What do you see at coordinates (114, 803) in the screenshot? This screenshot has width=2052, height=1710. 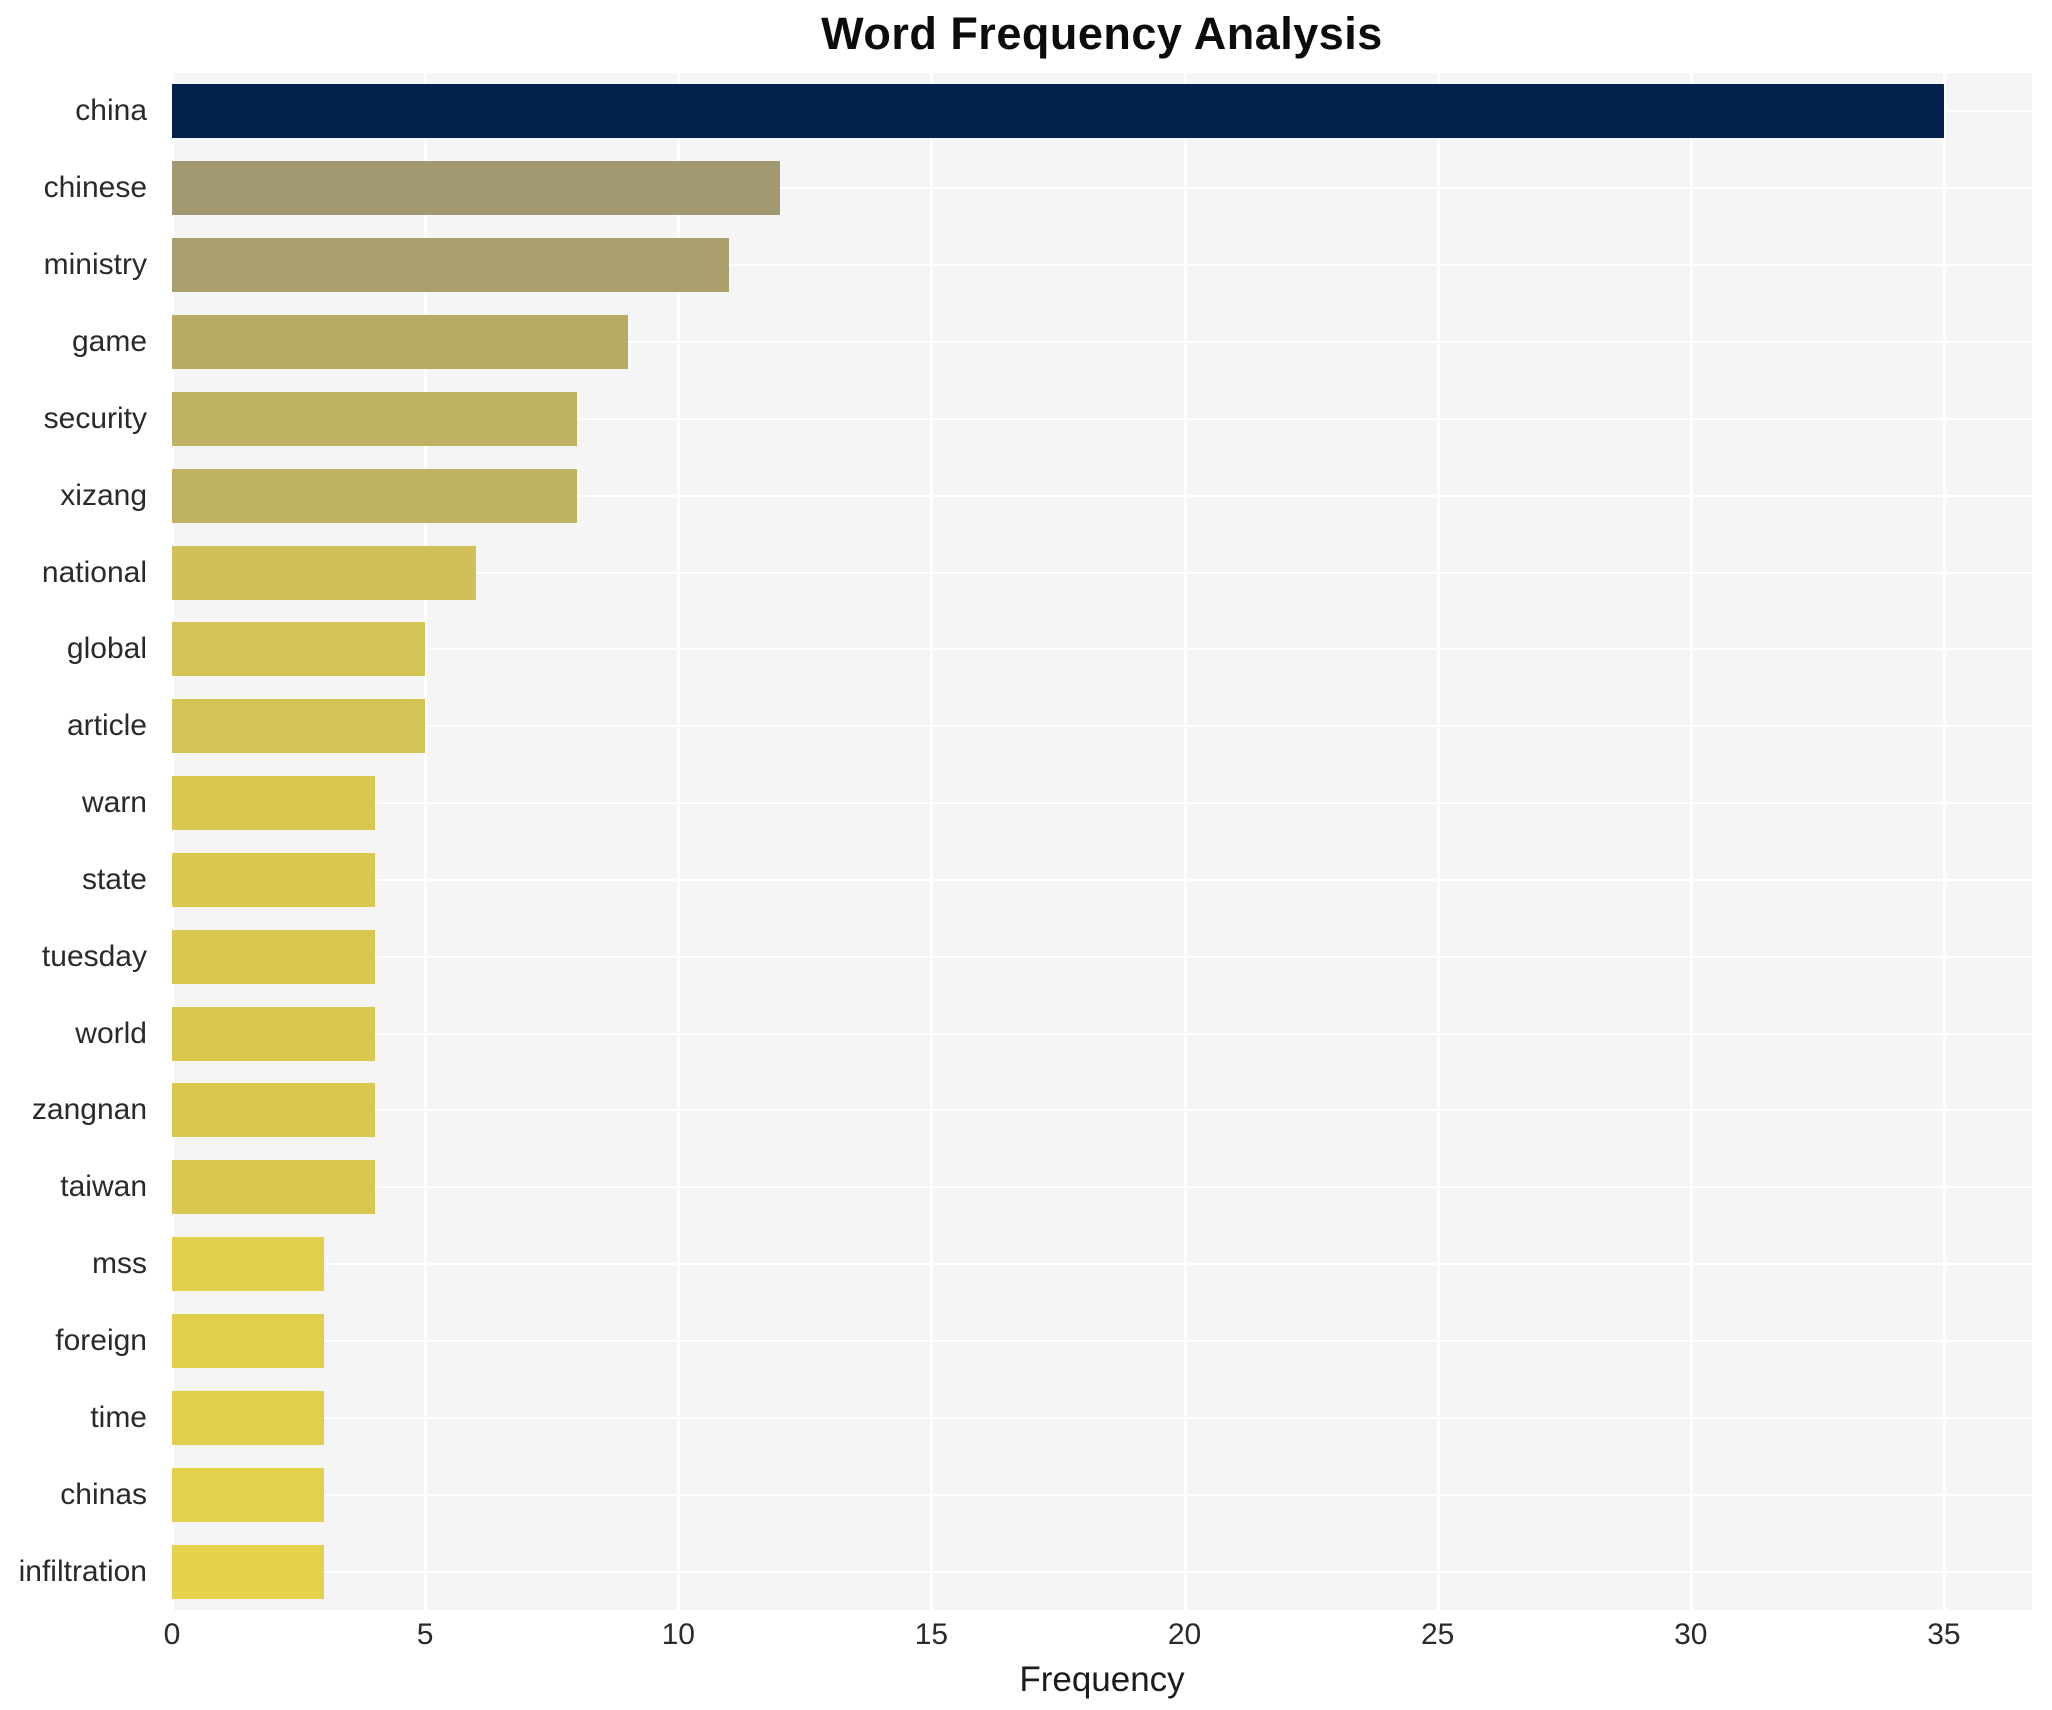 I see `y-tick-label-warn: warn` at bounding box center [114, 803].